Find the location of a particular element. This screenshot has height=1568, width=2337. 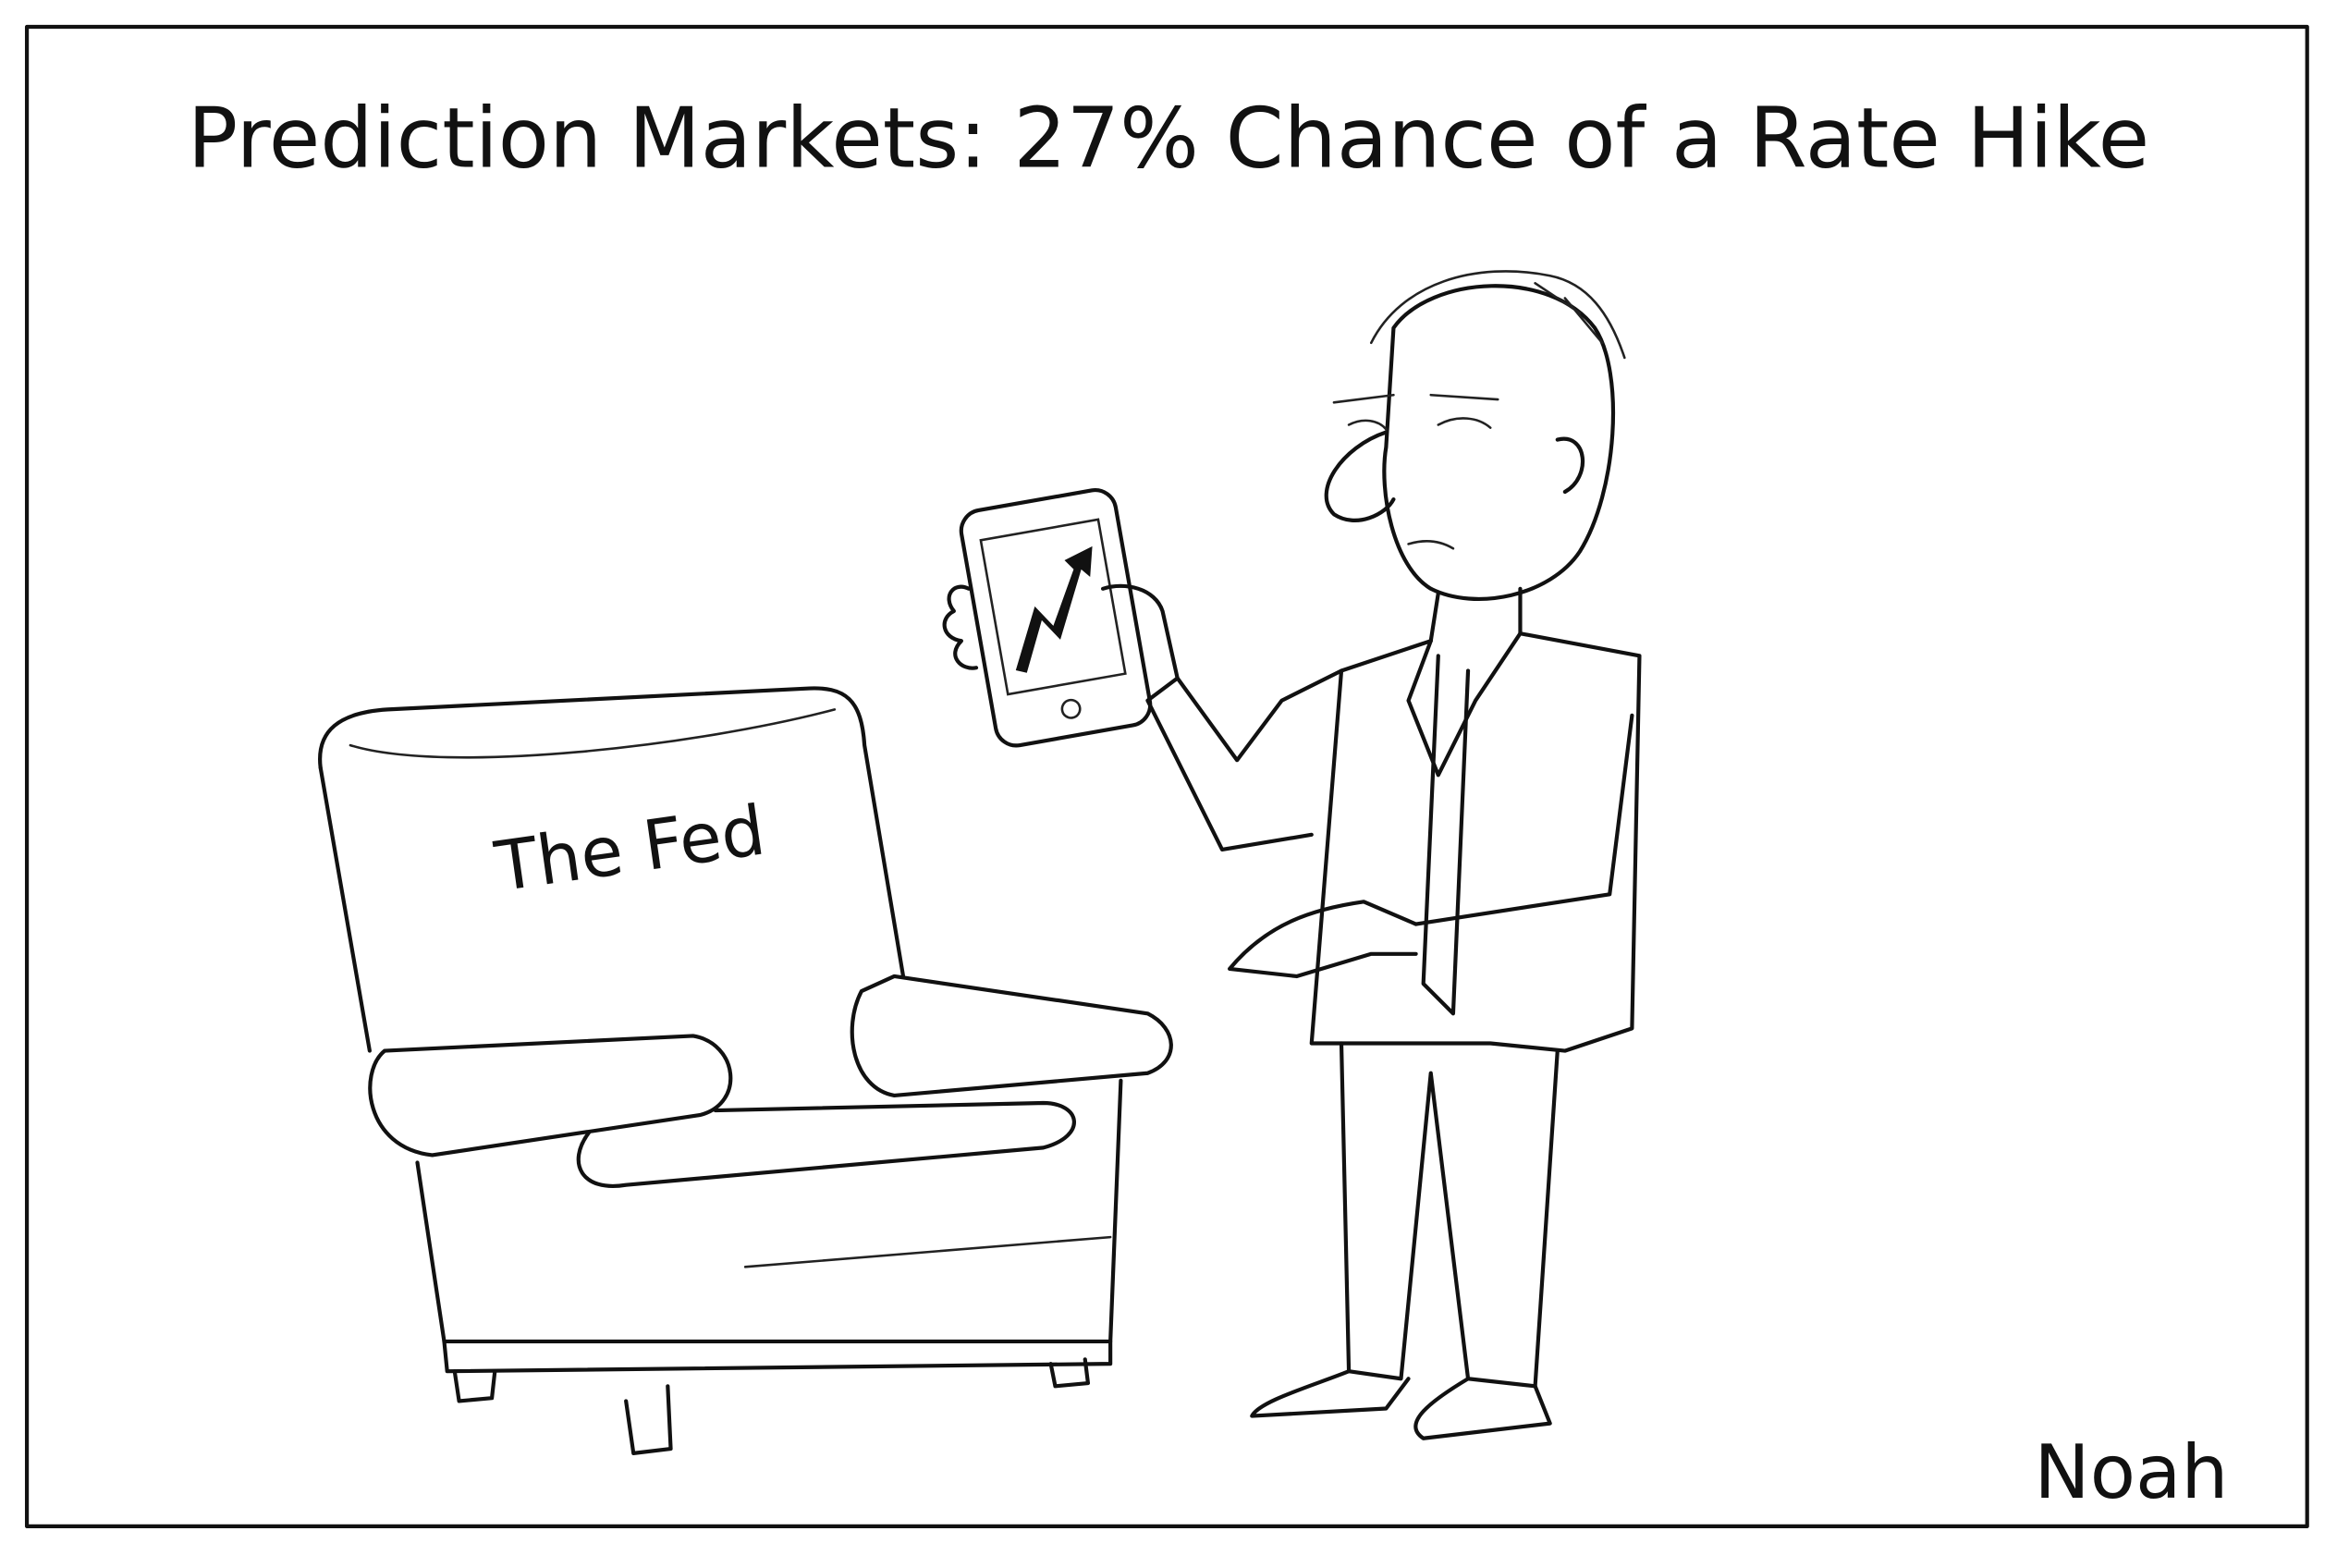

phone-arrow is located at coordinates (1054, 609).